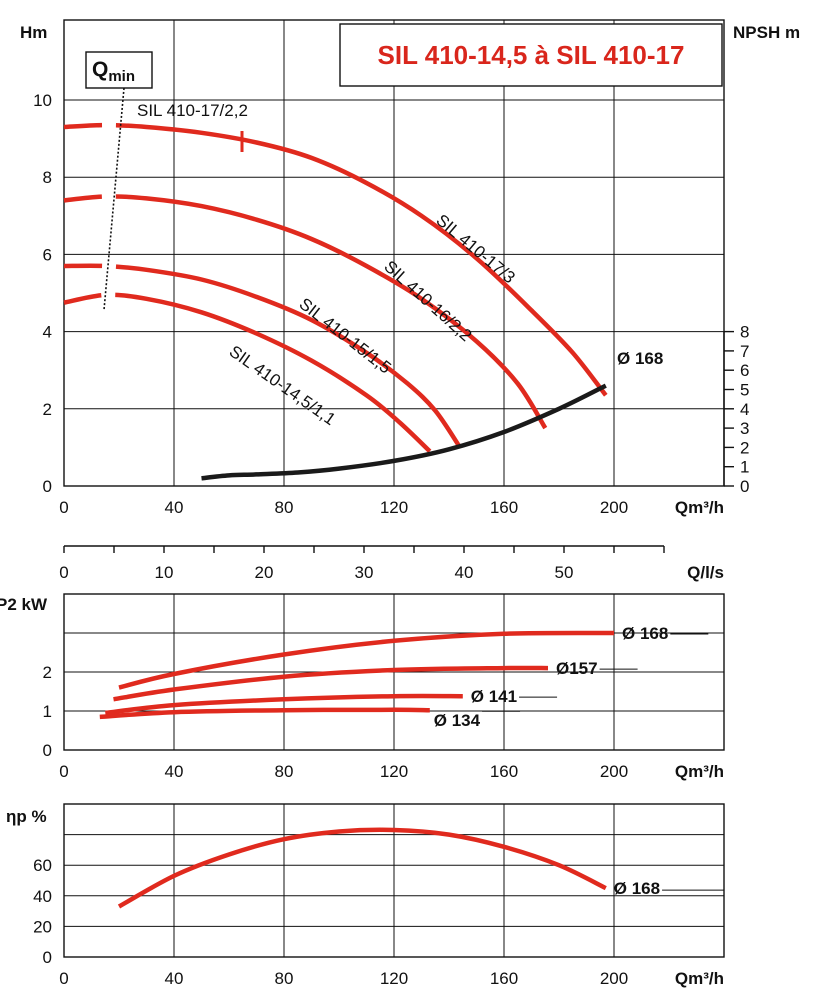 The height and width of the screenshot is (997, 826). Describe the element at coordinates (42, 865) in the screenshot. I see `eff-y-tick-60: 60` at that location.